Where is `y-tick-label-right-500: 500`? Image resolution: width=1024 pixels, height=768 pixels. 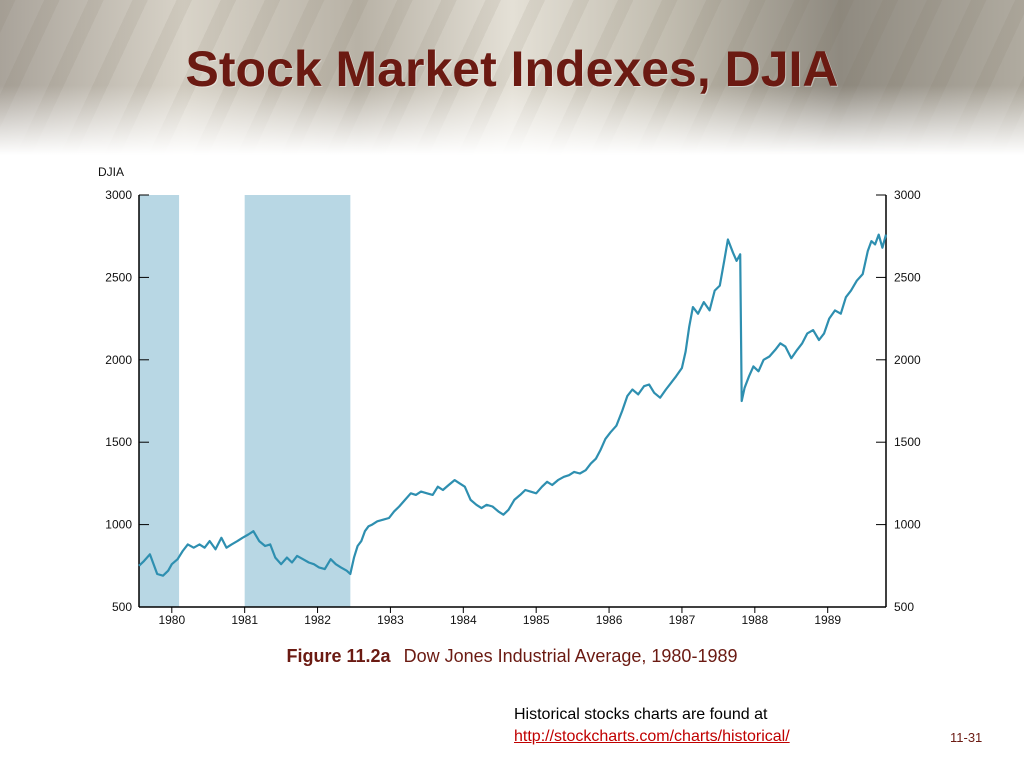
y-tick-label-right-500: 500 is located at coordinates (904, 607).